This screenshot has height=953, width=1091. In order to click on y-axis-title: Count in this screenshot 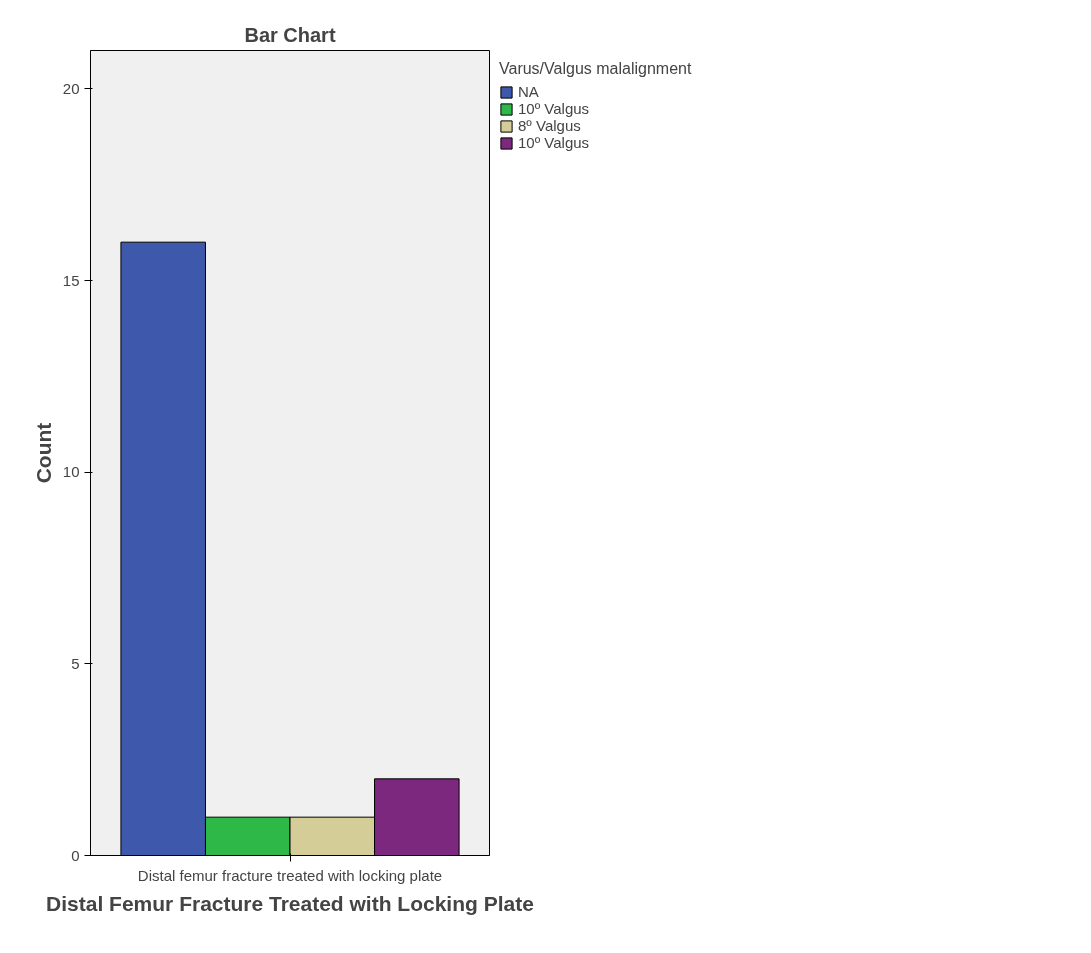, I will do `click(43, 453)`.